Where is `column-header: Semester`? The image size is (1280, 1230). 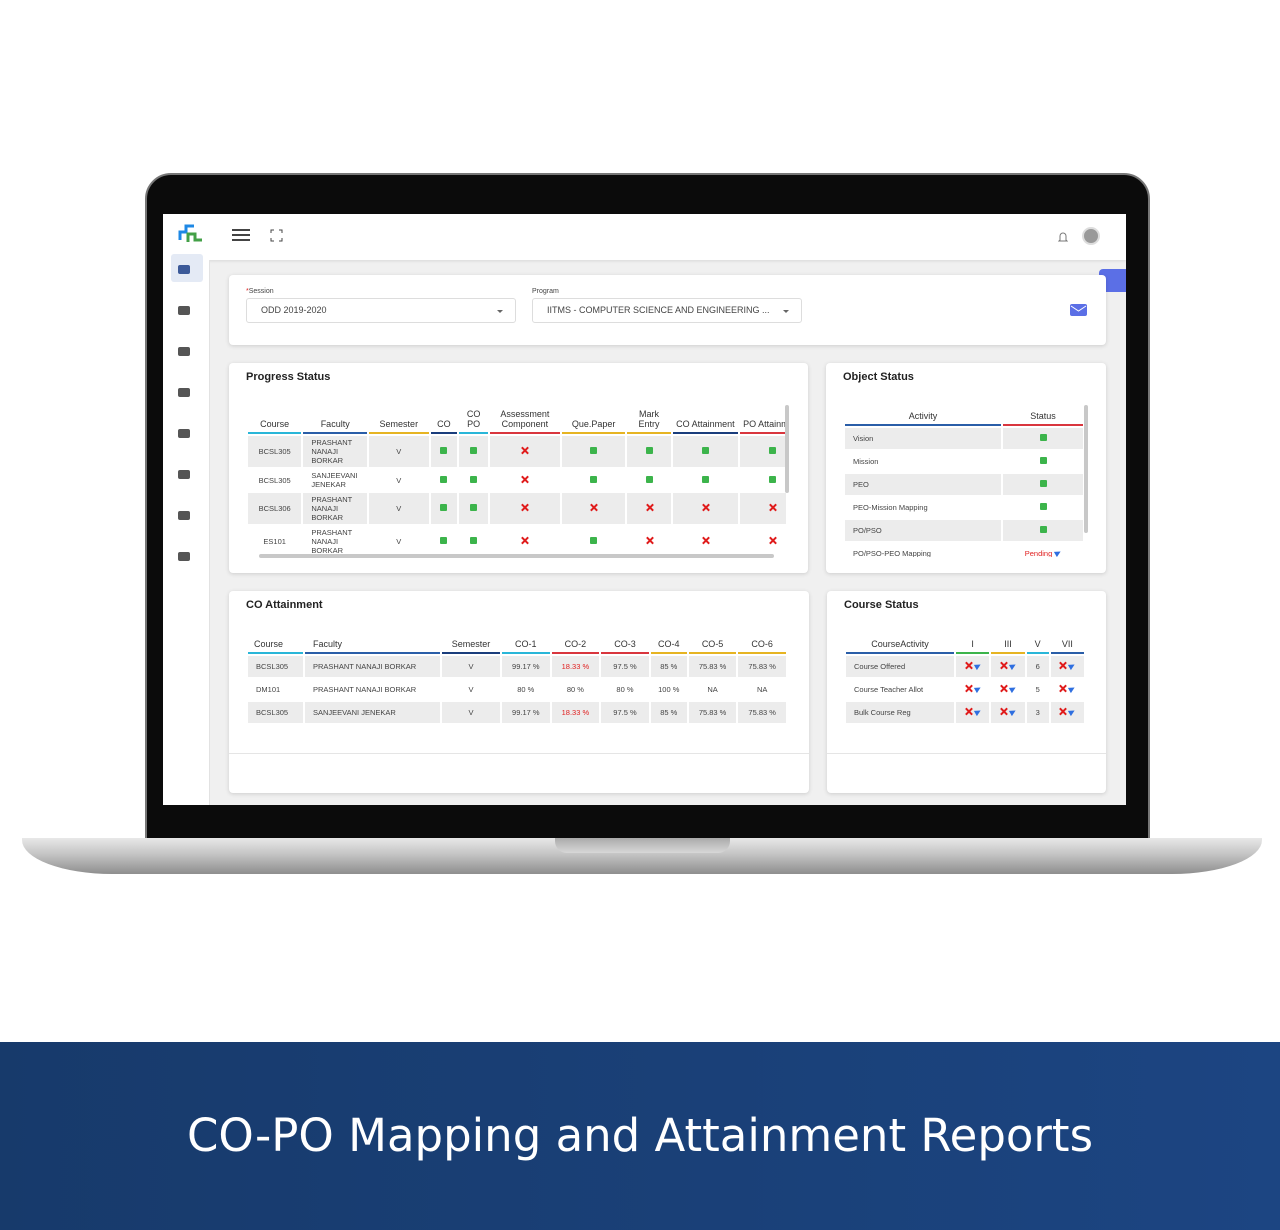 column-header: Semester is located at coordinates (399, 420).